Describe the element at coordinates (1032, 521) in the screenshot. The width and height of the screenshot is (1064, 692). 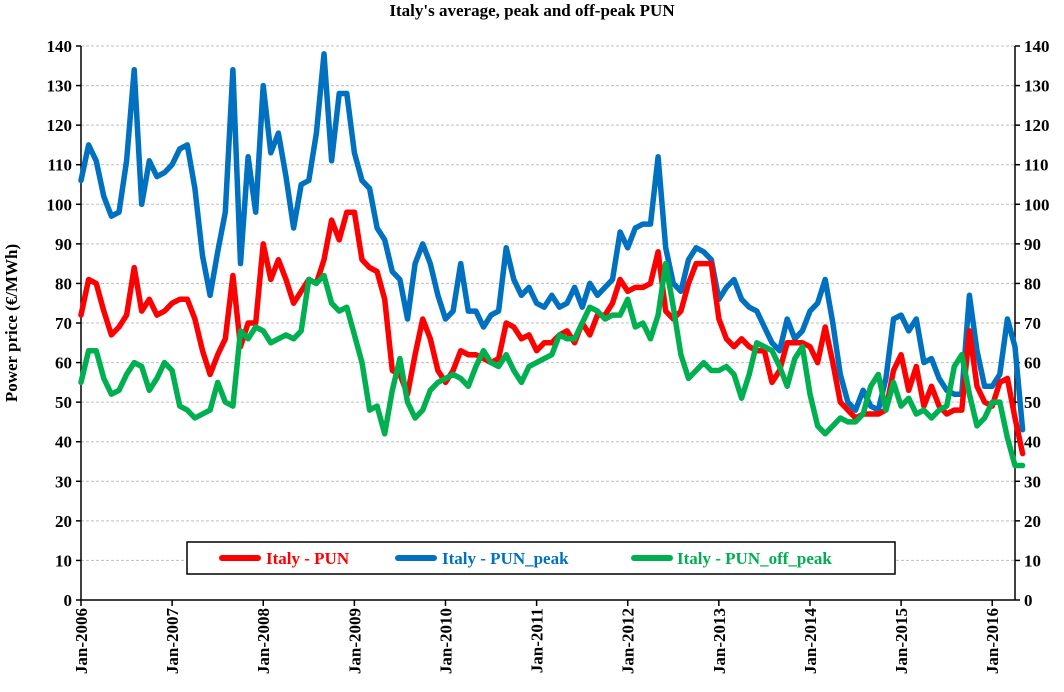
I see `y-tick-label-right: 20` at that location.